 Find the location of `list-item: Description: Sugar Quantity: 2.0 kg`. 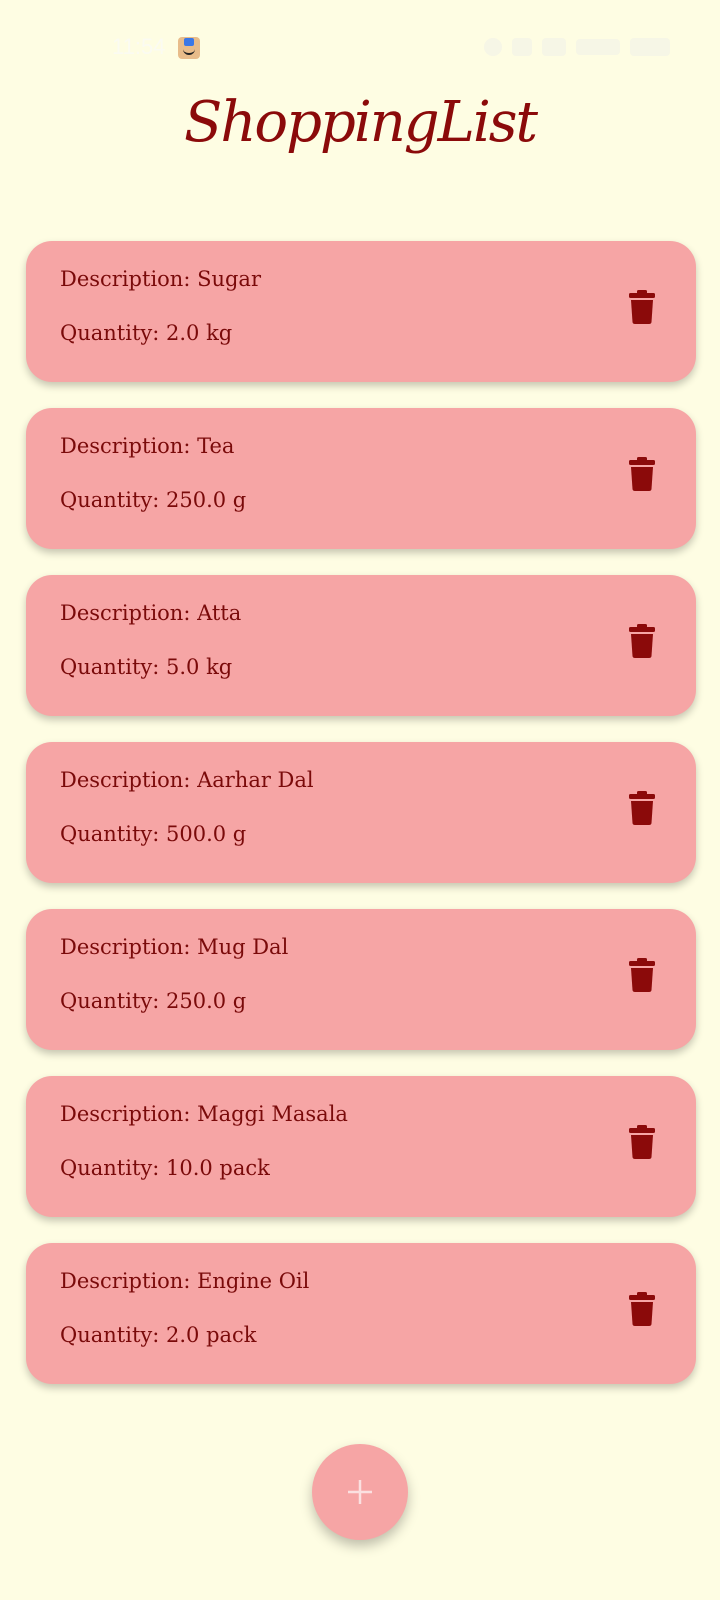

list-item: Description: Sugar Quantity: 2.0 kg is located at coordinates (361, 311).